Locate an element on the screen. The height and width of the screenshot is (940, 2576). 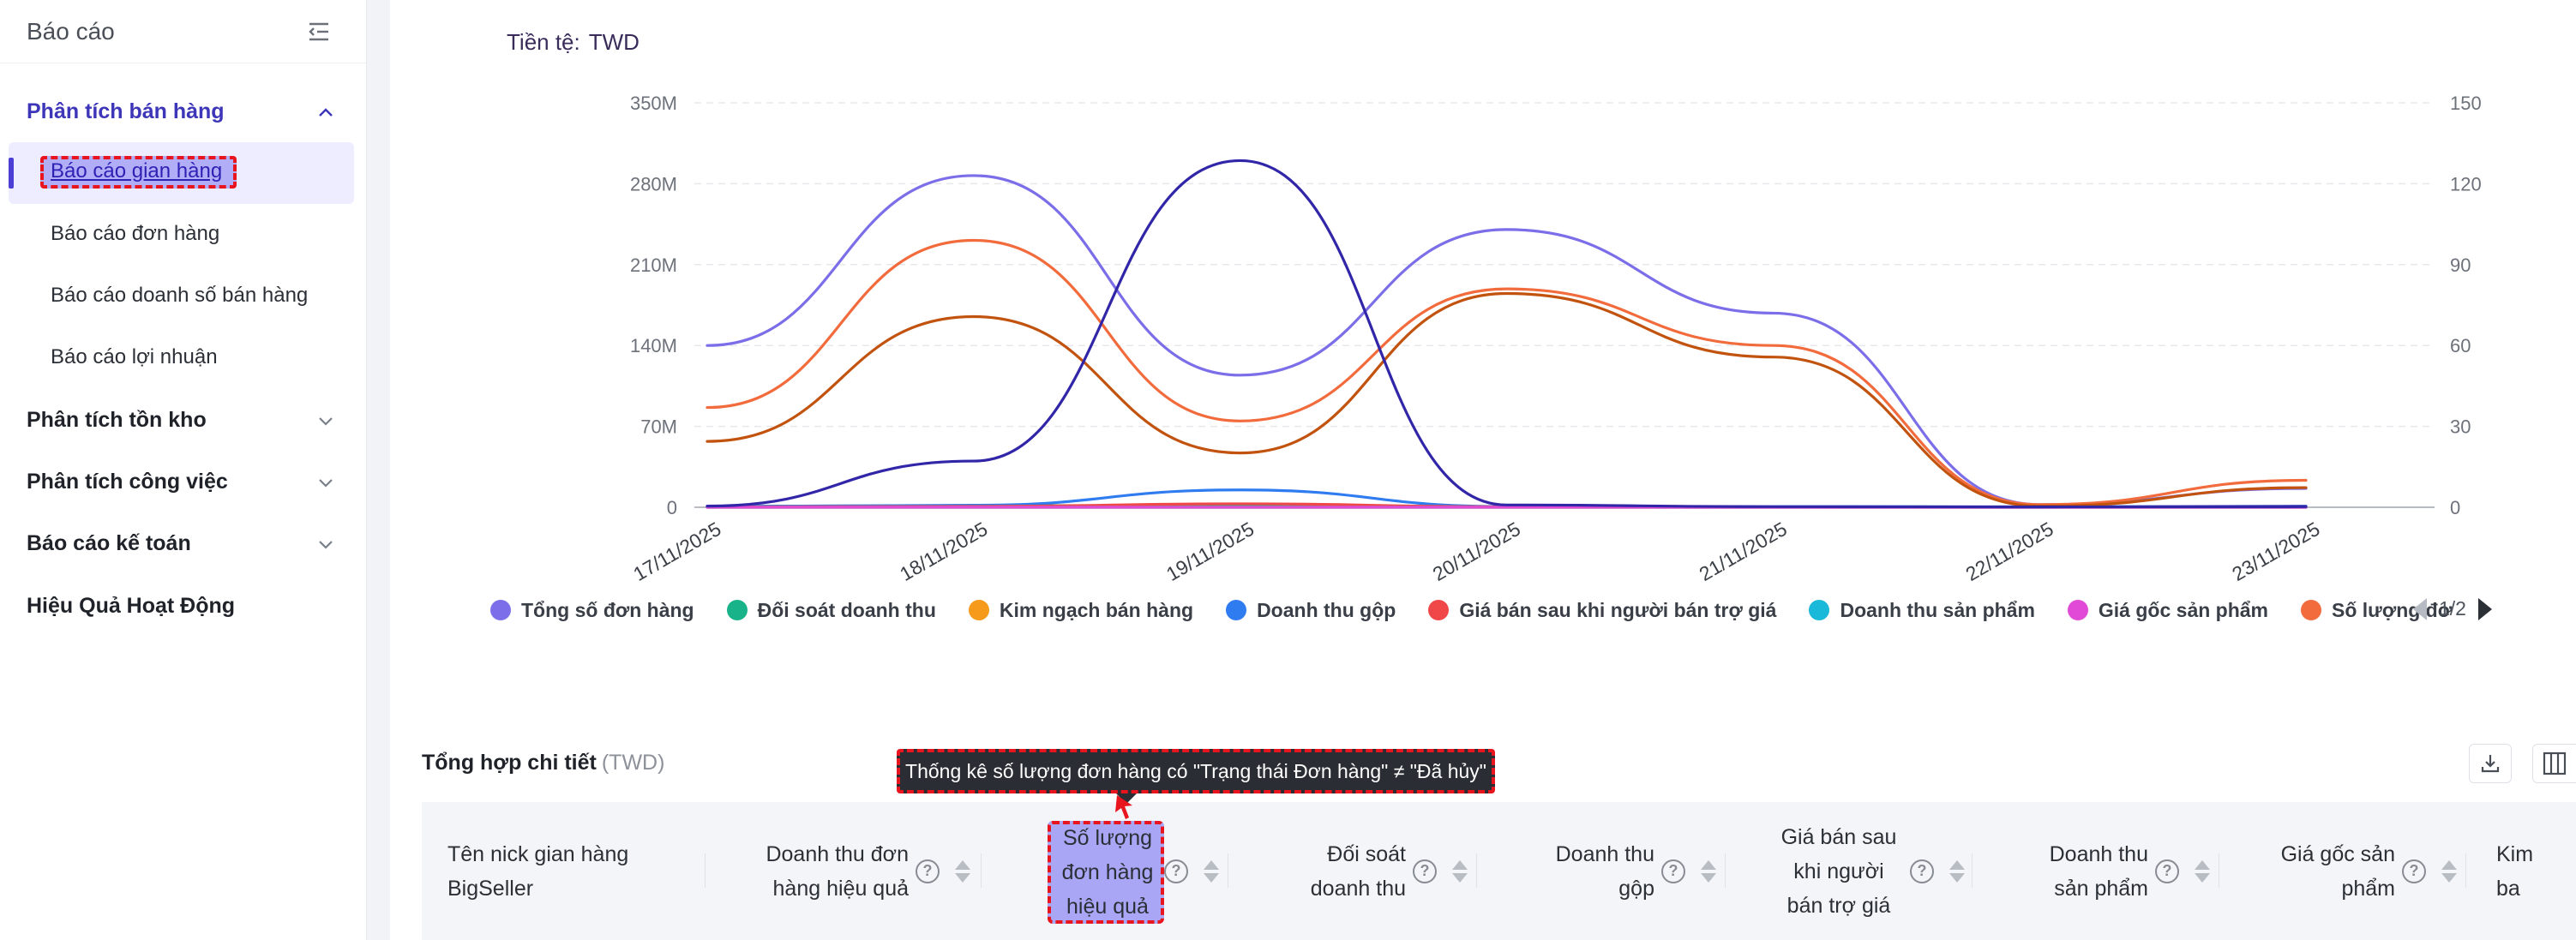
legend-next-icon is located at coordinates (2484, 608).